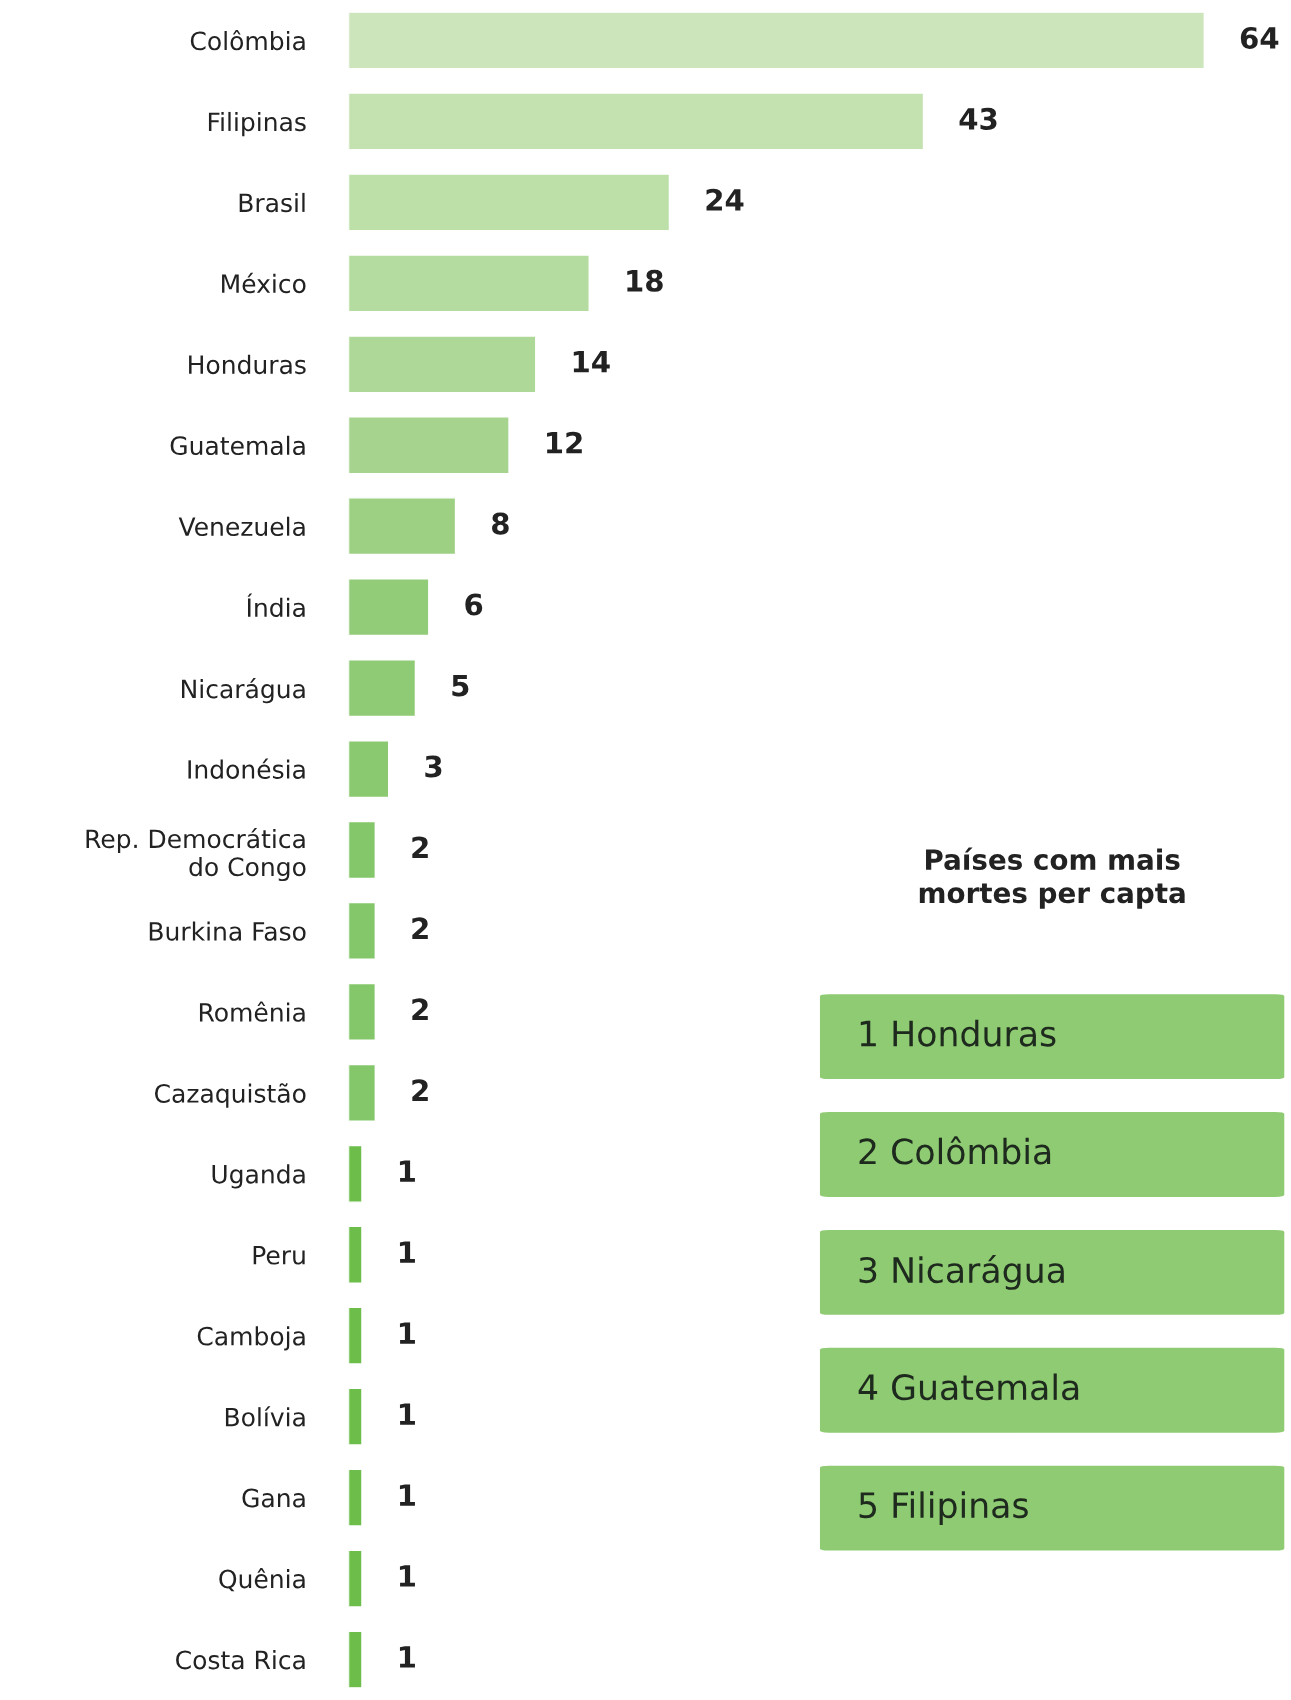 This screenshot has width=1291, height=1700. Describe the element at coordinates (246, 768) in the screenshot. I see `y-tick-label: Indonésia` at that location.